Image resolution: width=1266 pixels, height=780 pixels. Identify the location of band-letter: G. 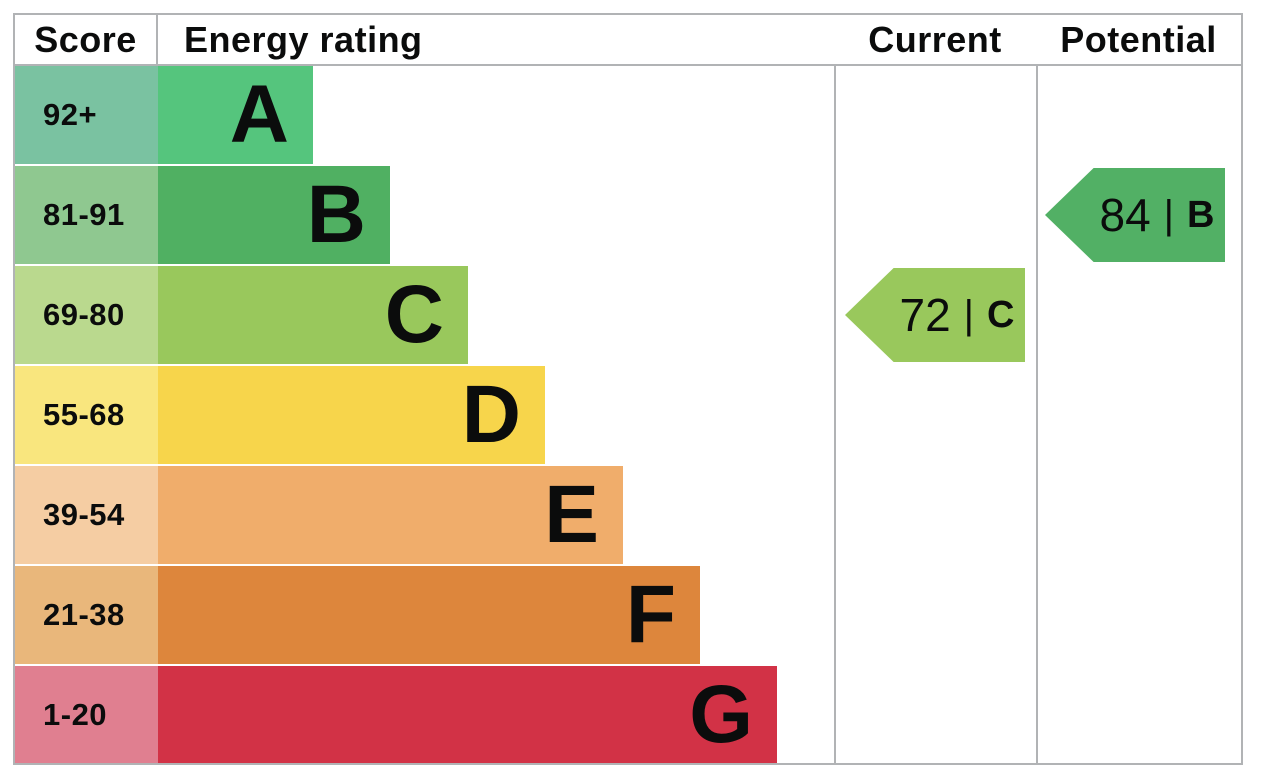
(721, 714).